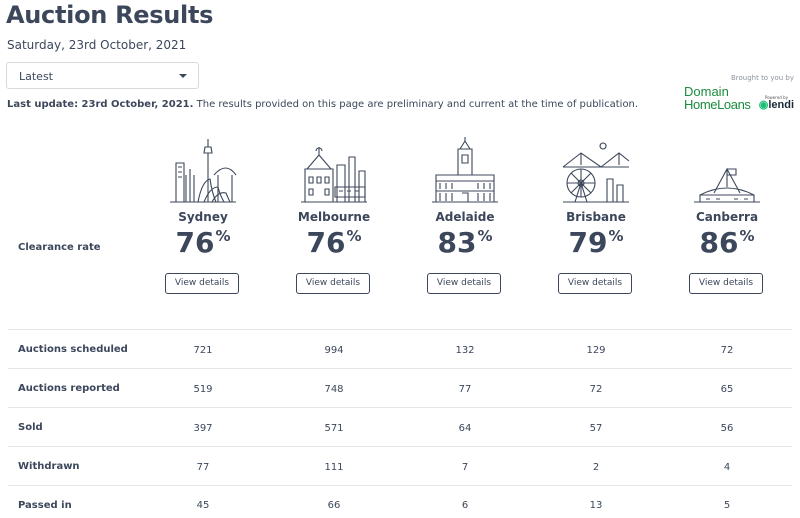 The image size is (800, 518). Describe the element at coordinates (465, 505) in the screenshot. I see `table-cell: 6` at that location.